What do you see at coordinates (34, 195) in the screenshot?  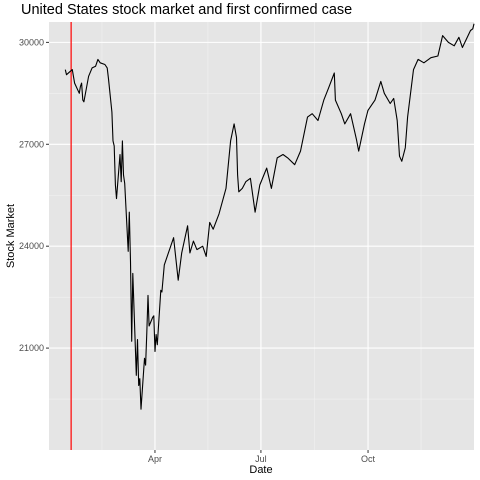 I see `y-axis-ticks: 21000 24000 27000 30000` at bounding box center [34, 195].